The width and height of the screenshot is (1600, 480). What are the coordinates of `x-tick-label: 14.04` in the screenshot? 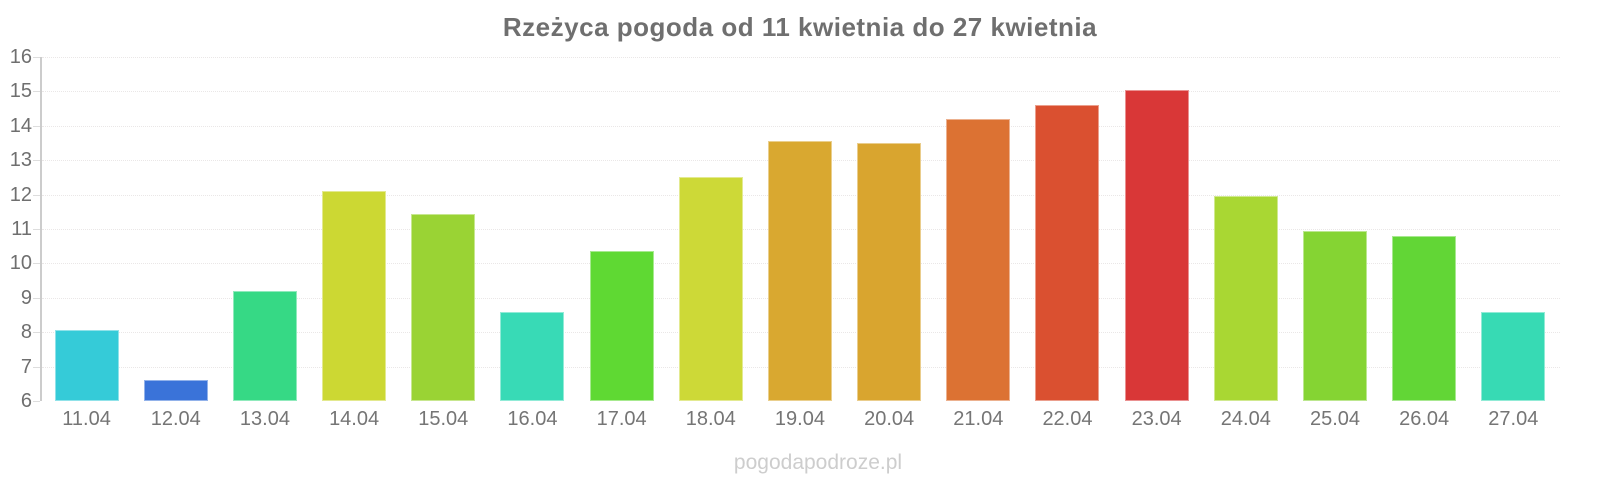 It's located at (354, 419).